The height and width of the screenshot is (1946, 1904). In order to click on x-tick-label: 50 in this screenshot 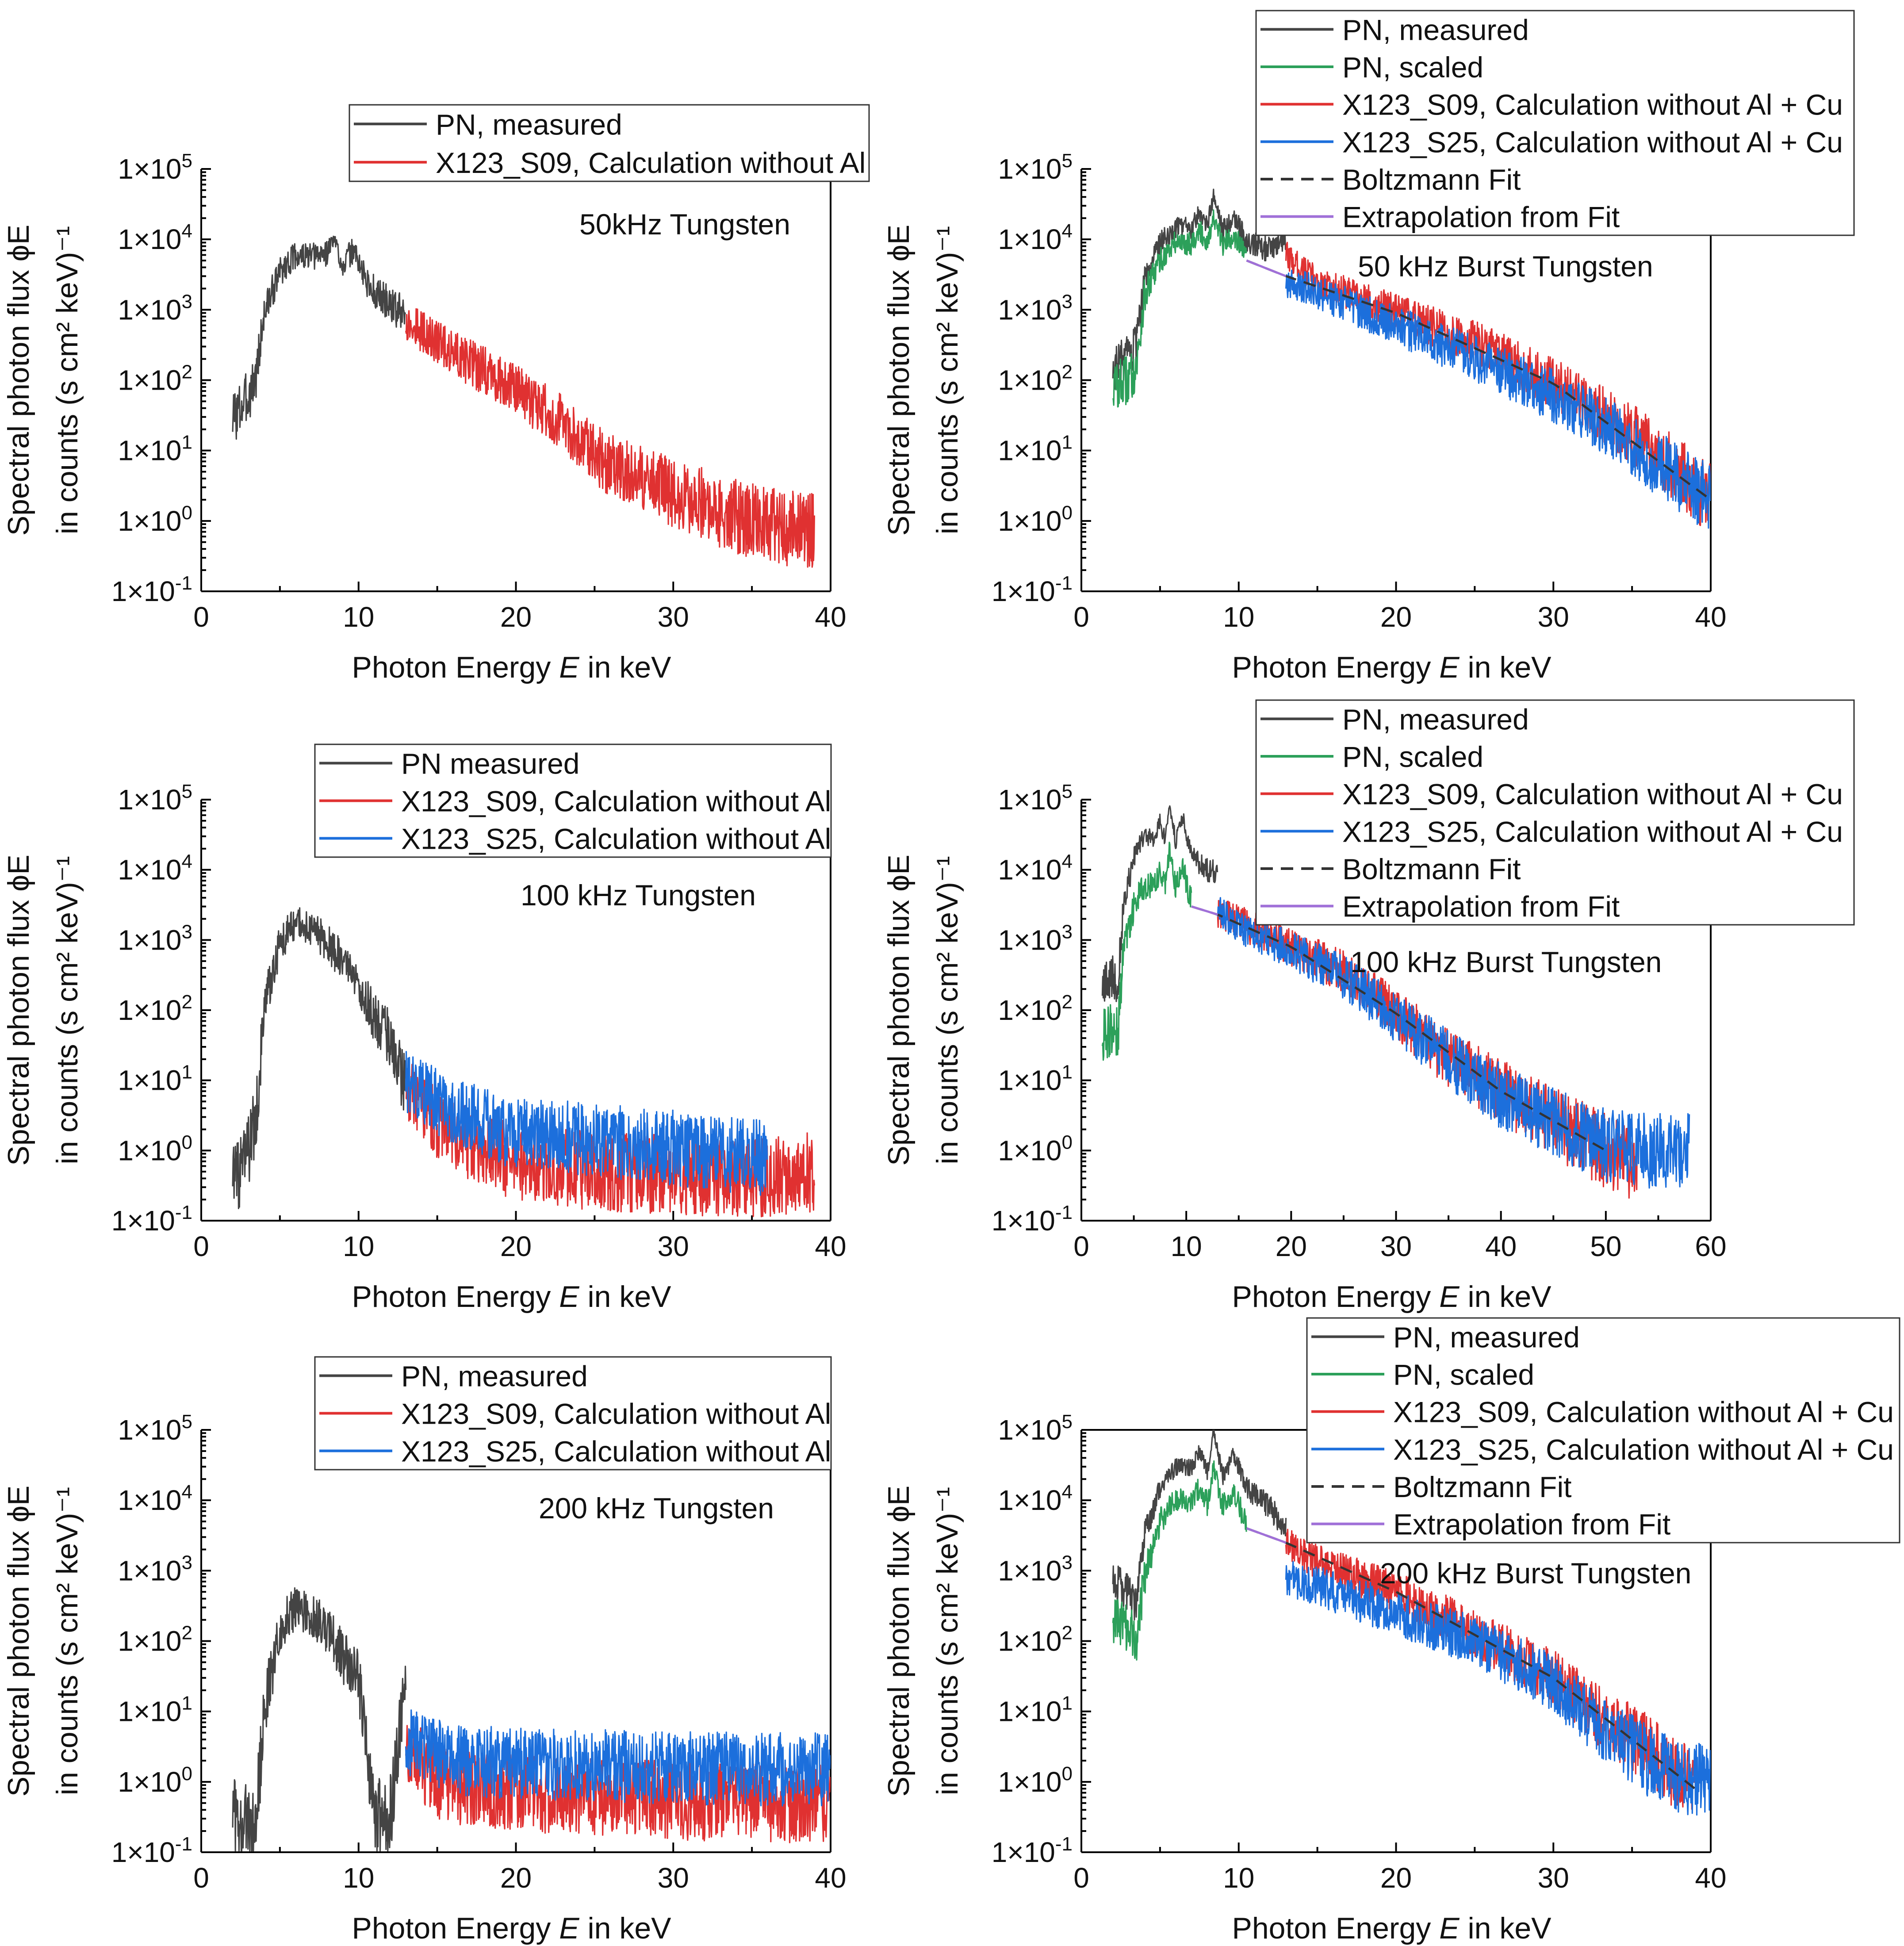, I will do `click(1605, 1246)`.